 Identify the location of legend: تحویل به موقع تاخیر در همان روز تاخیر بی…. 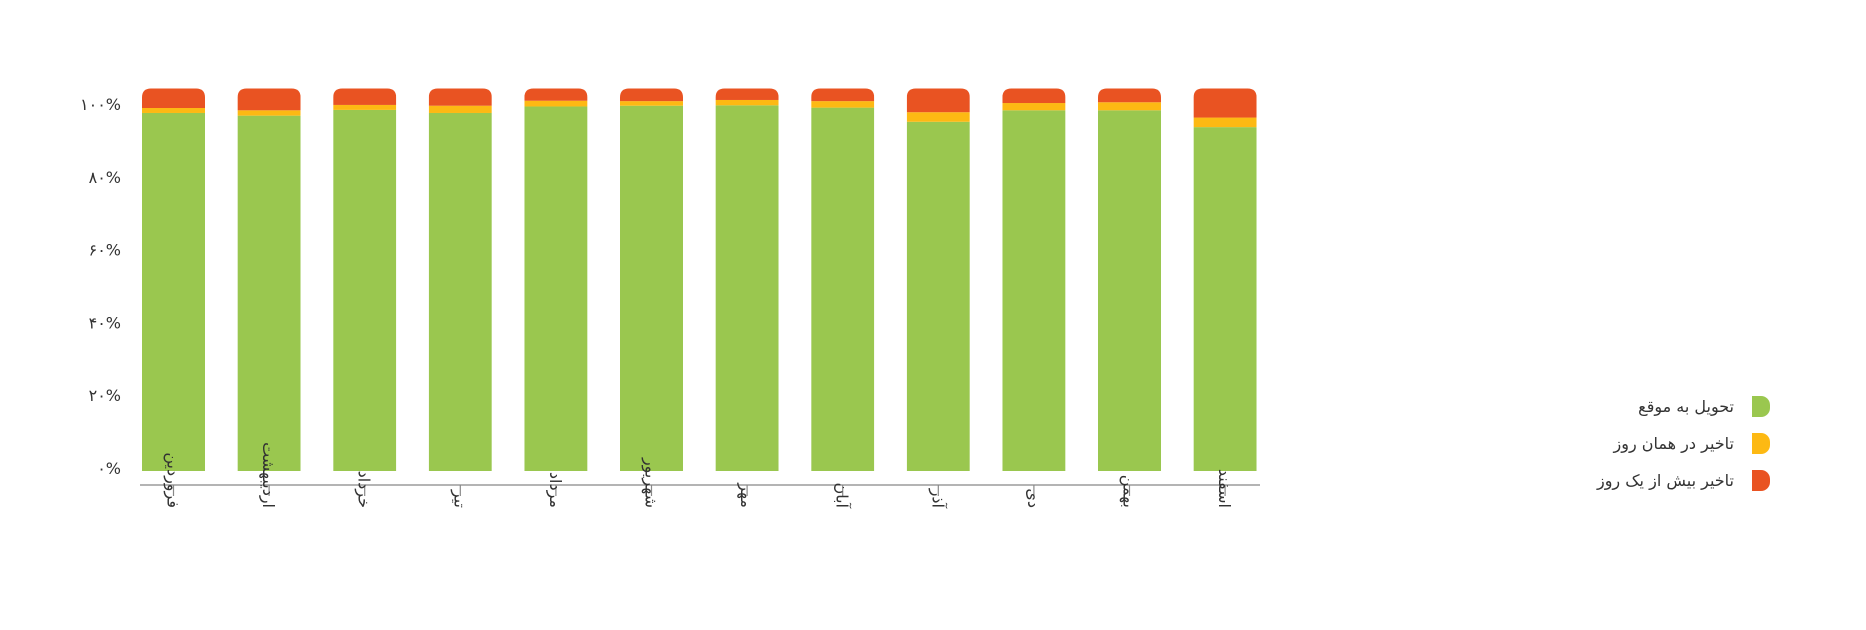
(1665, 443).